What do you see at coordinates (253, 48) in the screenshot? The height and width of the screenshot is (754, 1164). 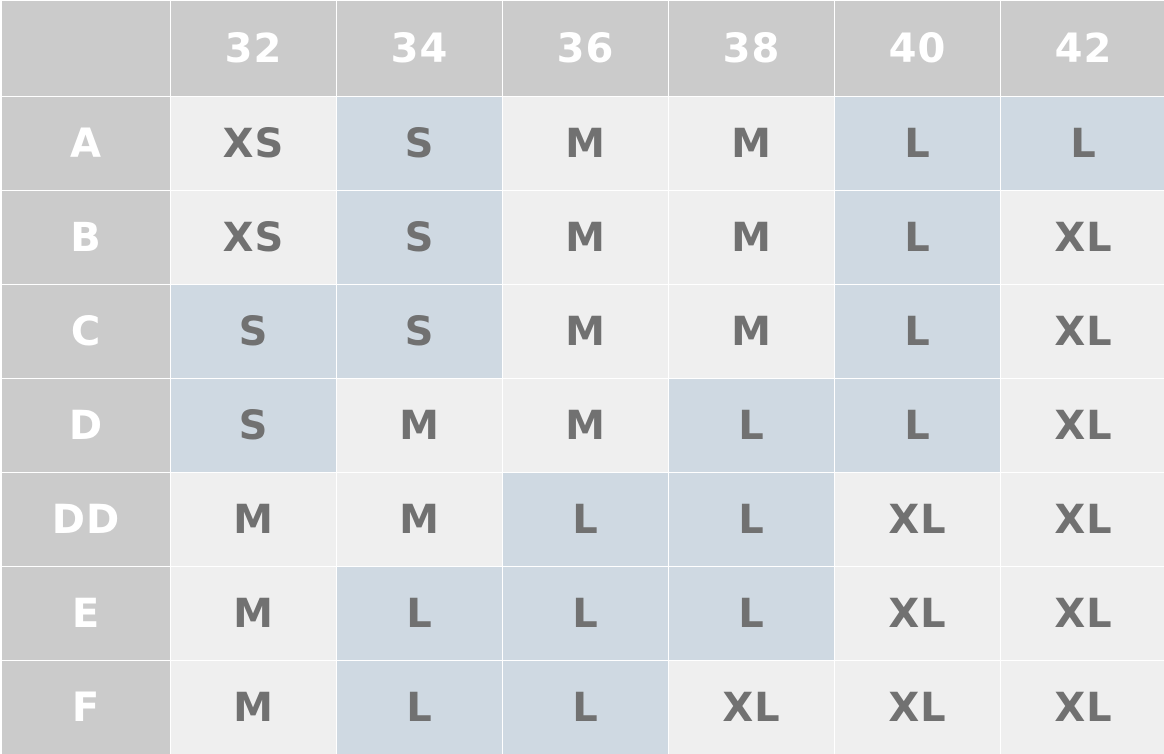 I see `band-header-32: 32` at bounding box center [253, 48].